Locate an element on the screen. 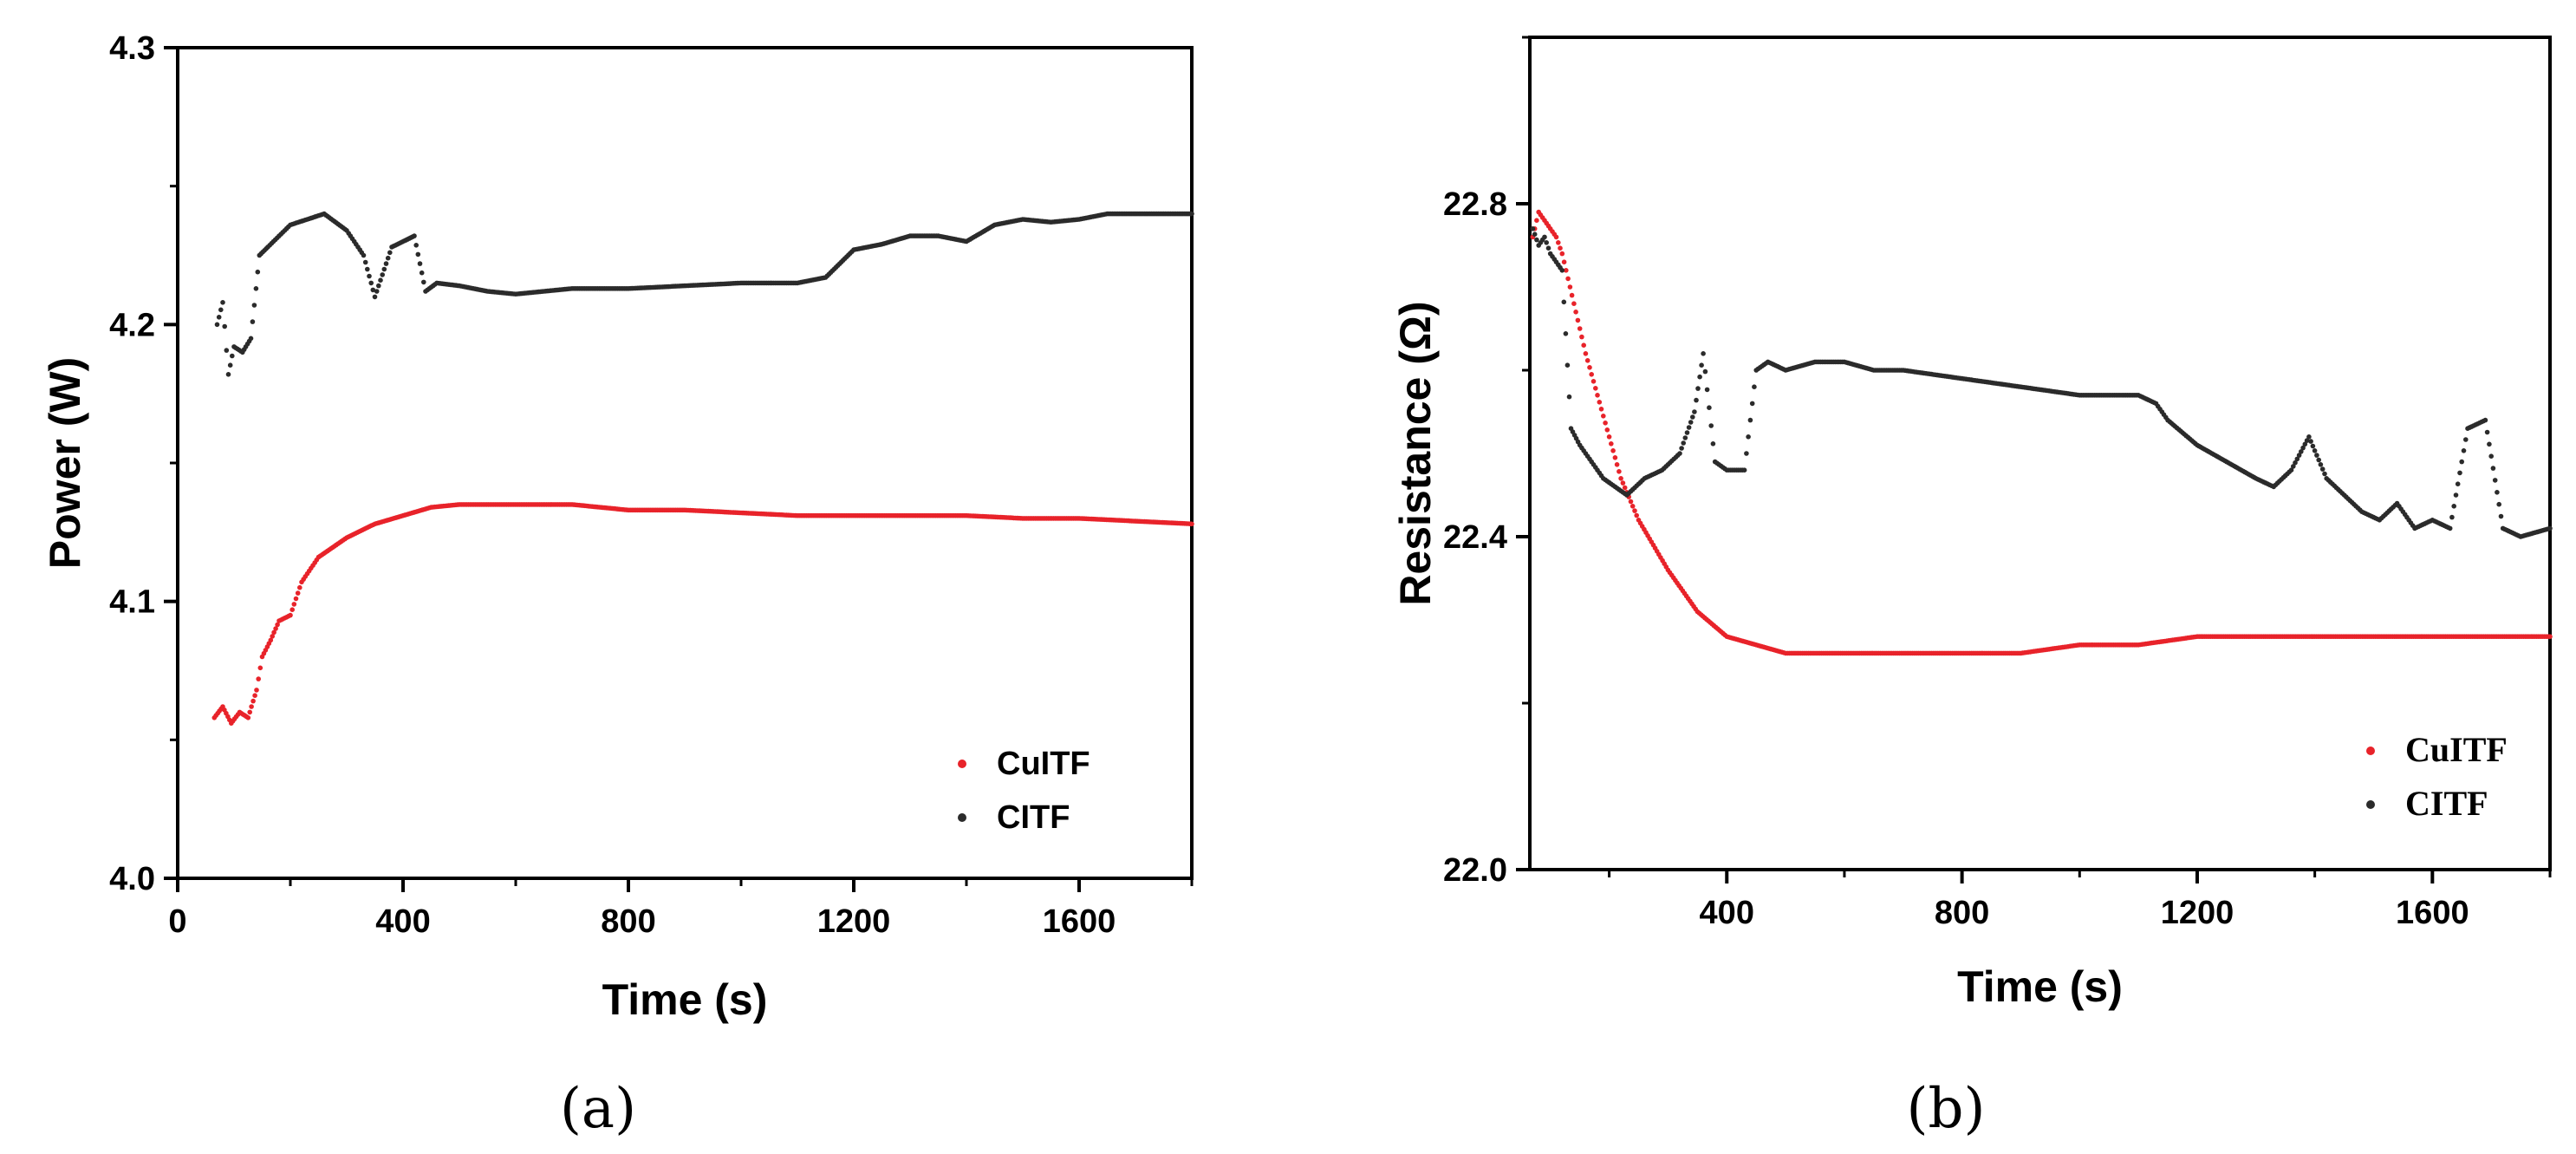  x-tick-label: 400 is located at coordinates (402, 921).